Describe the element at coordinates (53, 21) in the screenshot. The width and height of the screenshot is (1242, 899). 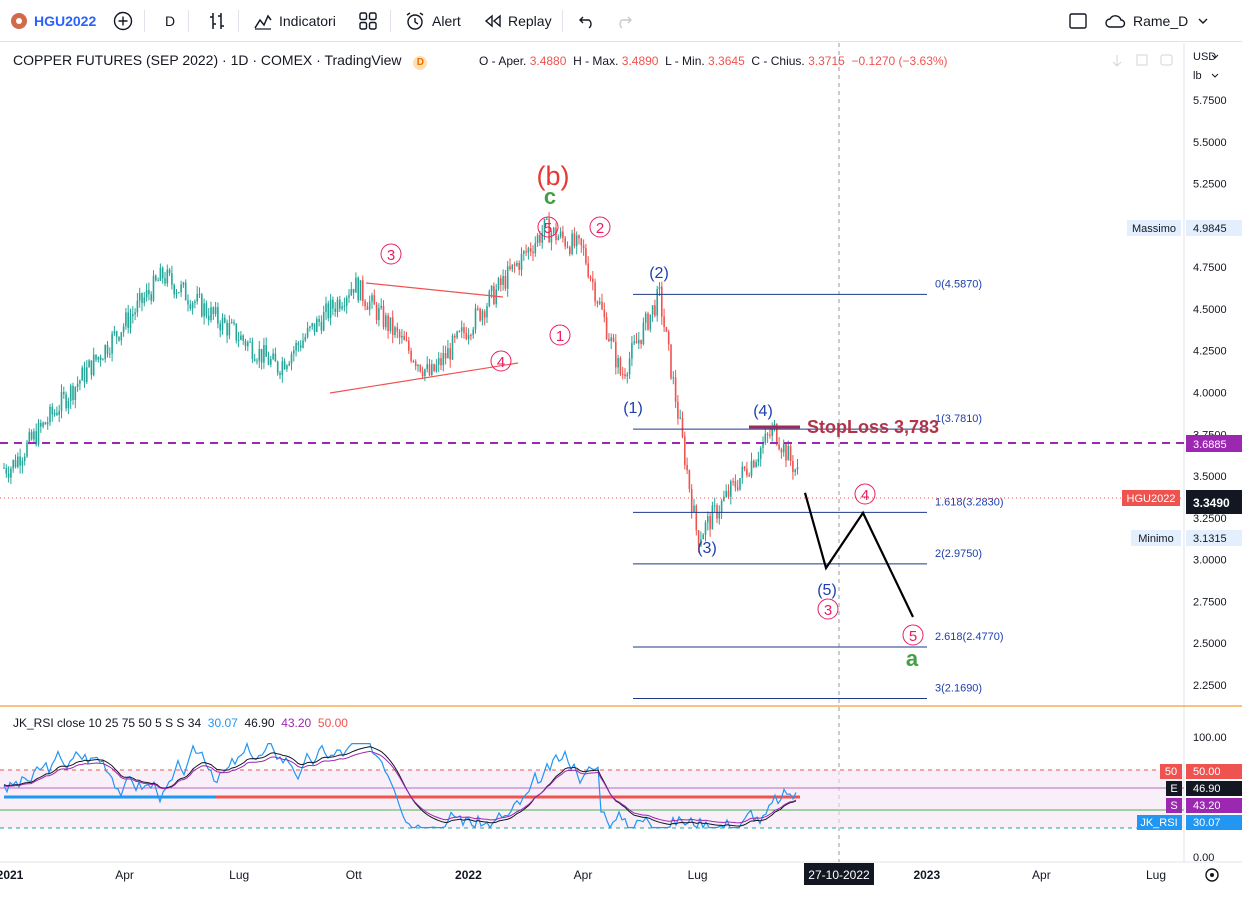
I see `symbol-search: HGU2022` at that location.